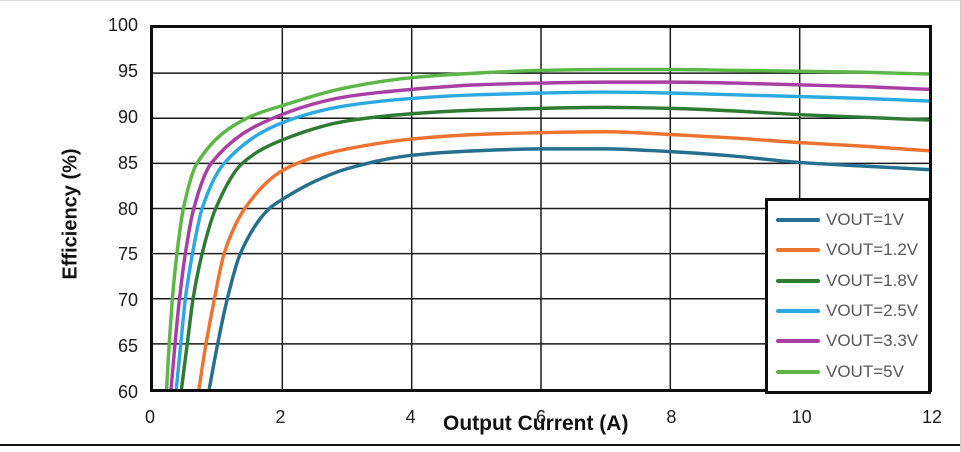 The width and height of the screenshot is (961, 452). I want to click on x-axis-title: Output Current (A), so click(536, 423).